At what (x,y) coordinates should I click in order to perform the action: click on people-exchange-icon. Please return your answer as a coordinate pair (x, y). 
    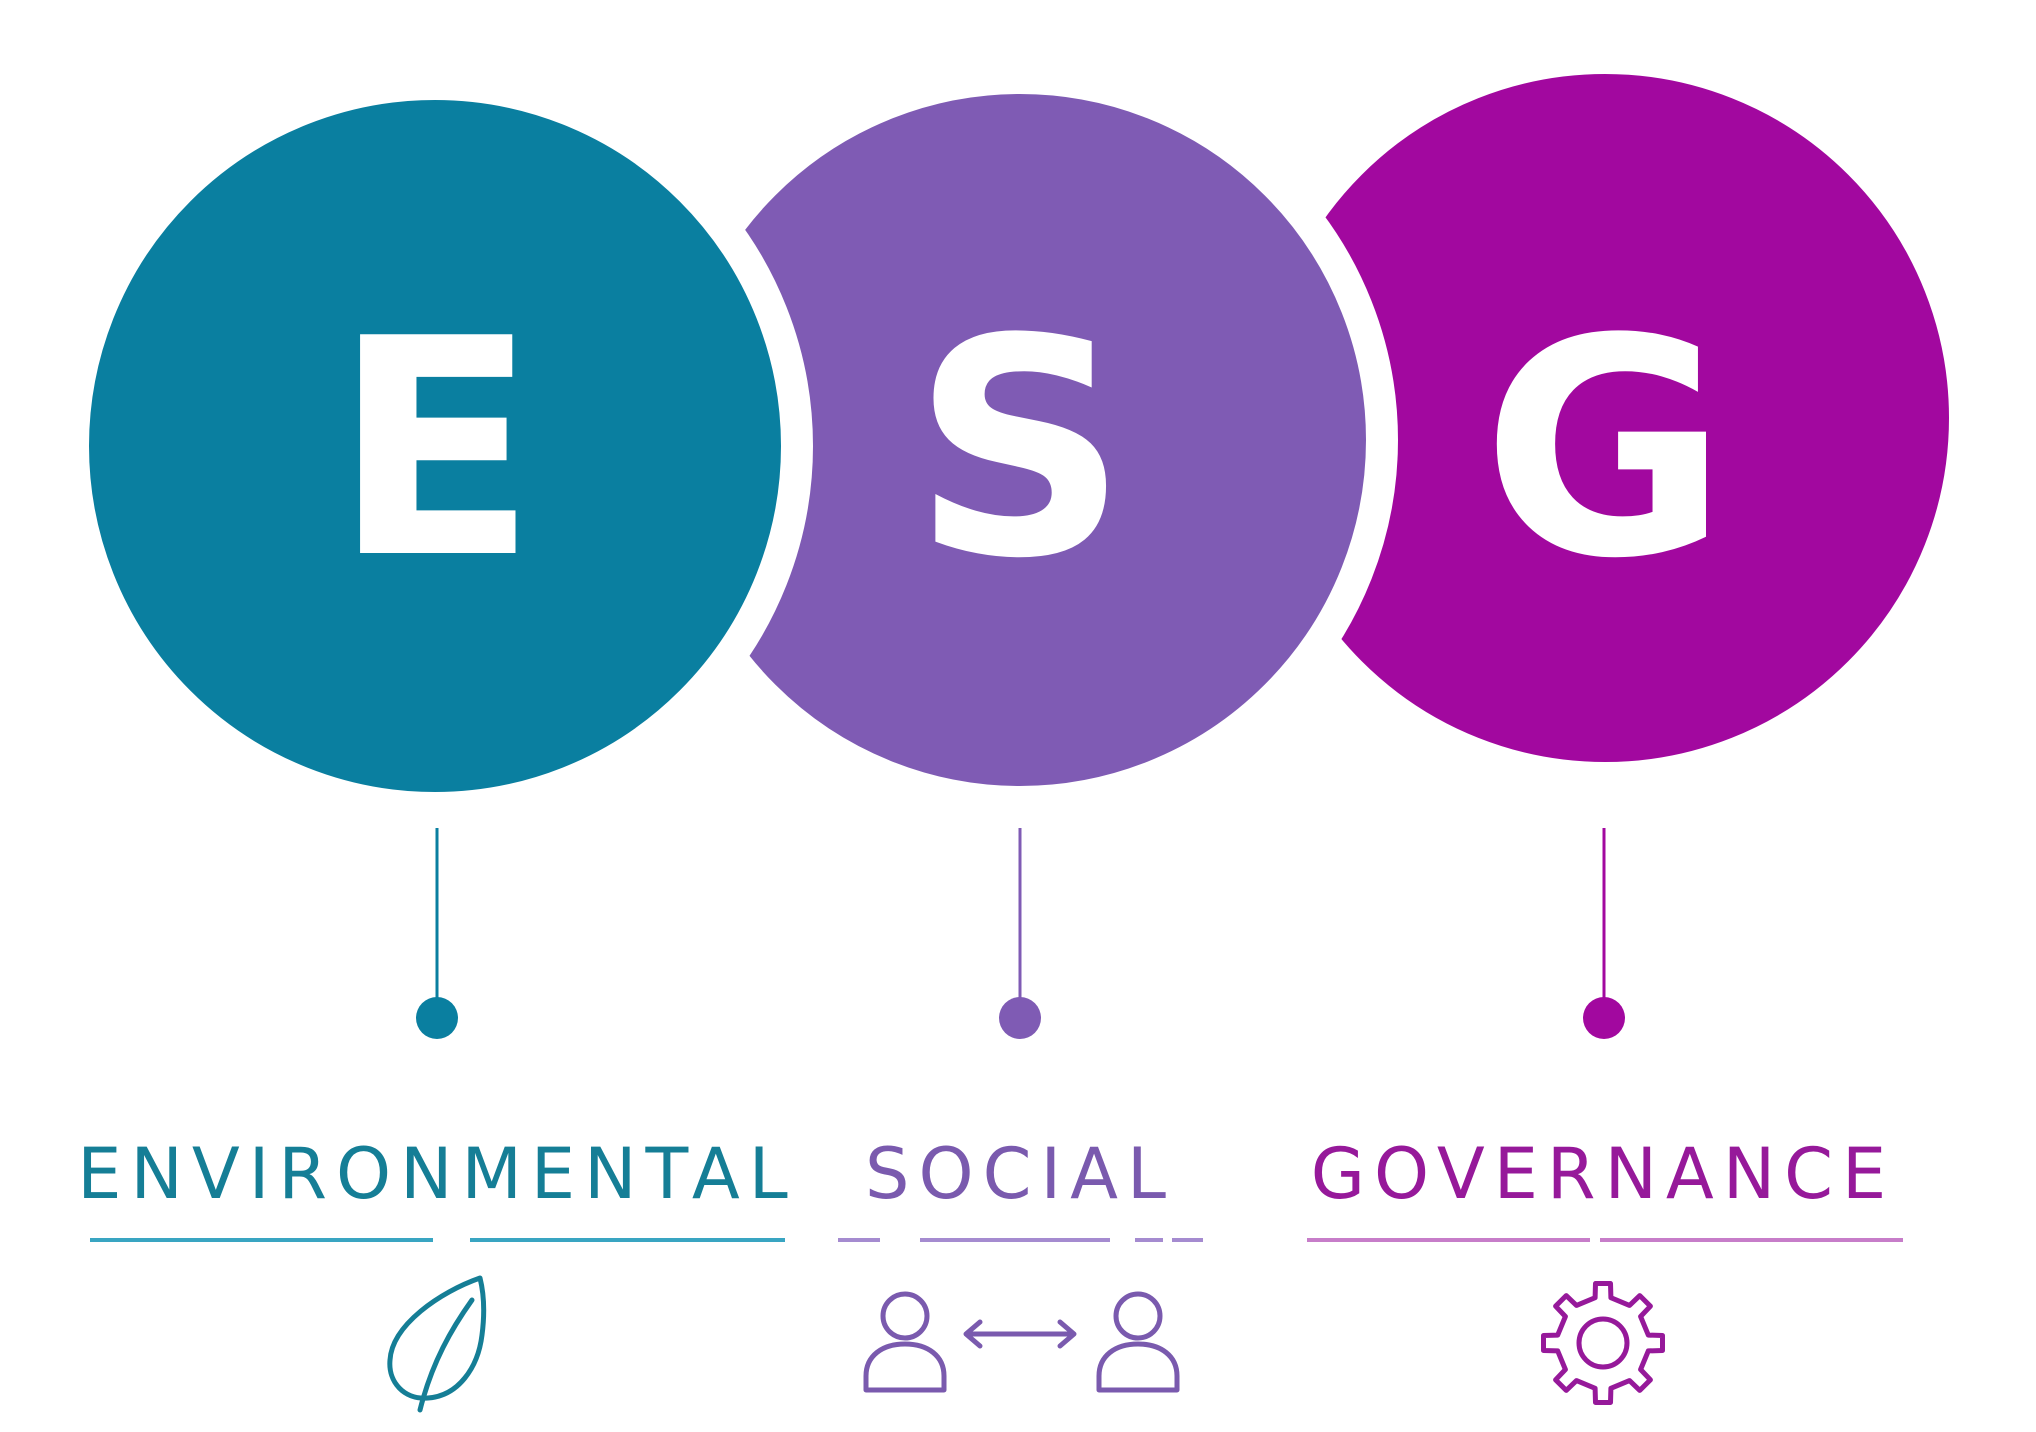
    Looking at the image, I should click on (1021, 1342).